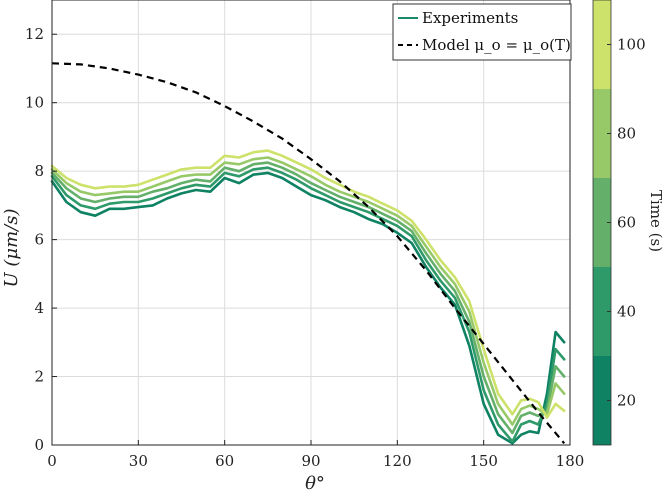 Image resolution: width=664 pixels, height=498 pixels. I want to click on colorbar-title: Time (s), so click(655, 221).